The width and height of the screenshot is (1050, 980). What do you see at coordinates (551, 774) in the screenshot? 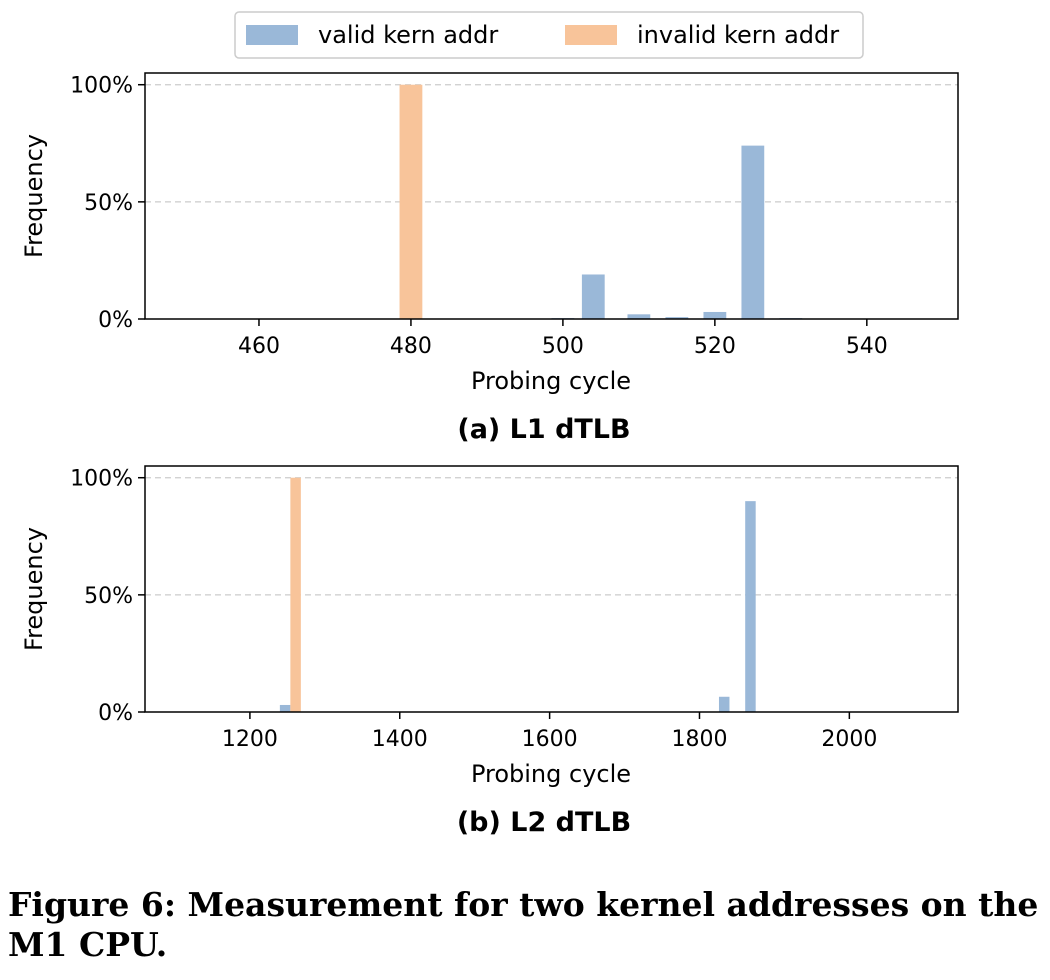
I see `panel-l2-xlabel: Probing cycle` at bounding box center [551, 774].